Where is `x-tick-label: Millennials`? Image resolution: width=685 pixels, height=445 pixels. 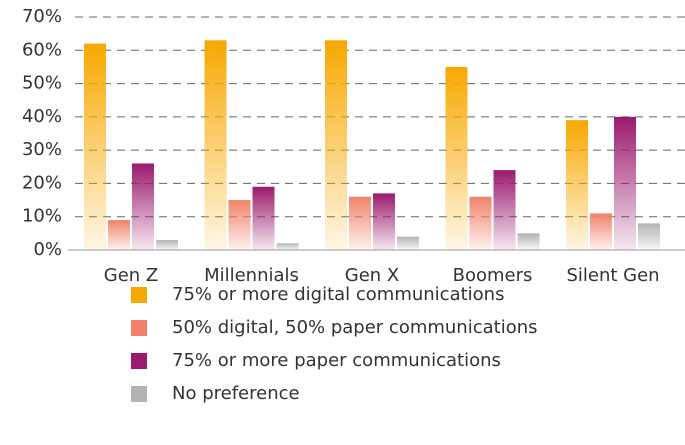
x-tick-label: Millennials is located at coordinates (251, 275).